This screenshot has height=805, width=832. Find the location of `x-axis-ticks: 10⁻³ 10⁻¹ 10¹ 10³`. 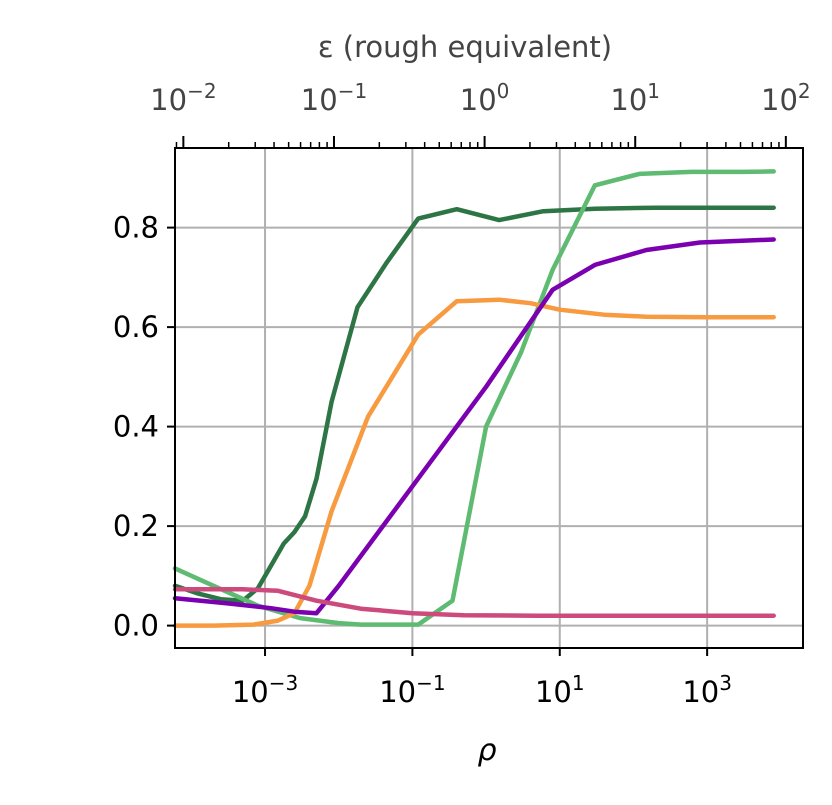

x-axis-ticks: 10⁻³ 10⁻¹ 10¹ 10³ is located at coordinates (482, 678).